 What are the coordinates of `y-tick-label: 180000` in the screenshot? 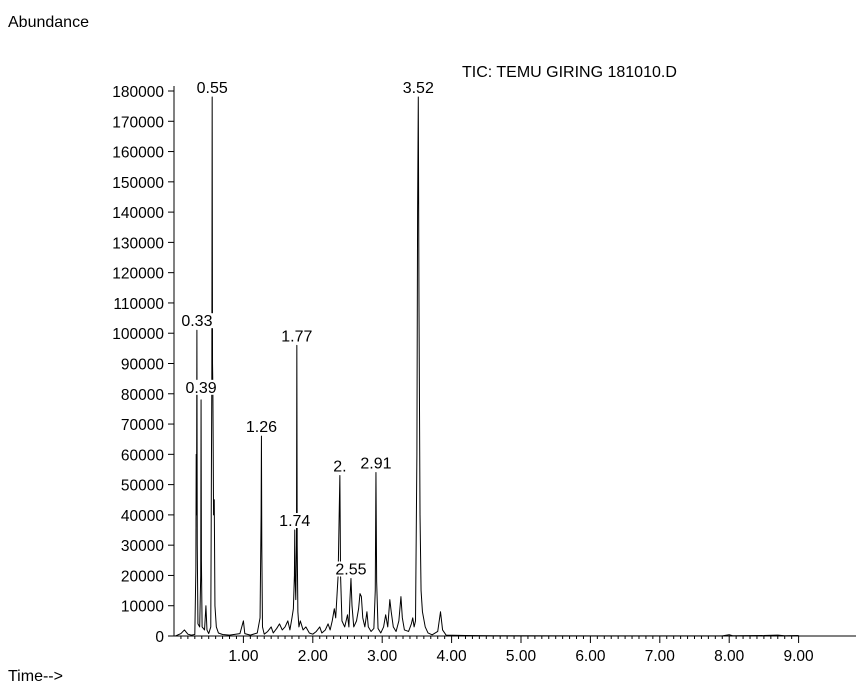 It's located at (138, 92).